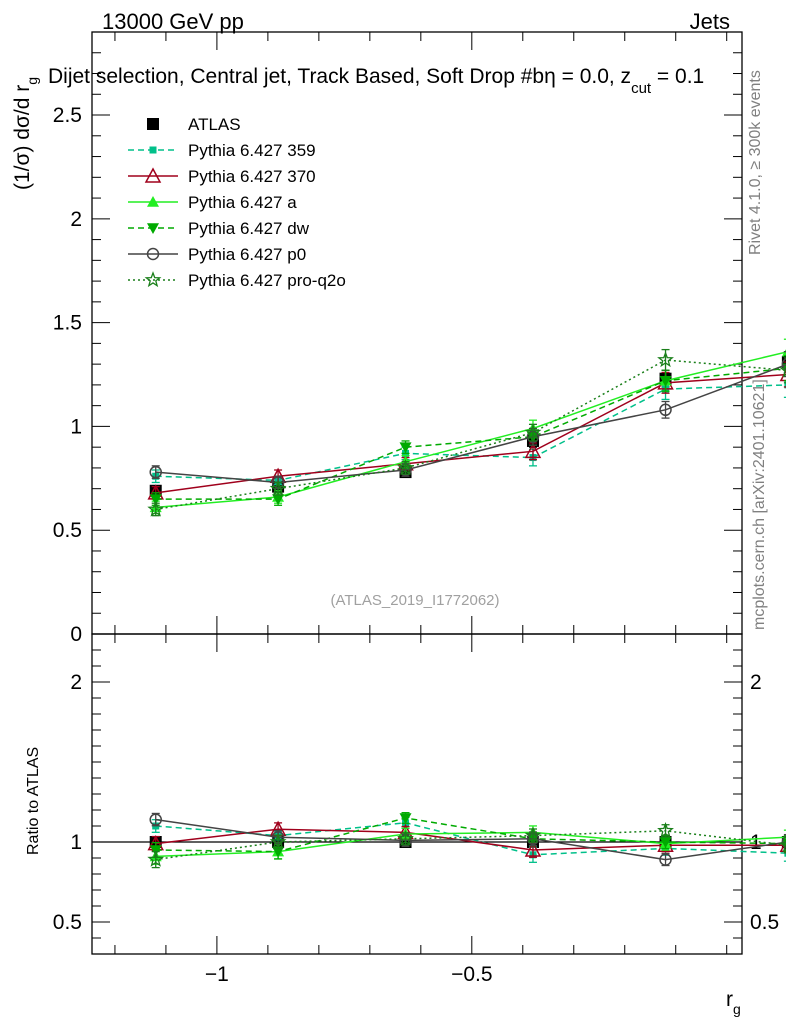  What do you see at coordinates (67, 323) in the screenshot?
I see `main-y-tick-label: 1.5` at bounding box center [67, 323].